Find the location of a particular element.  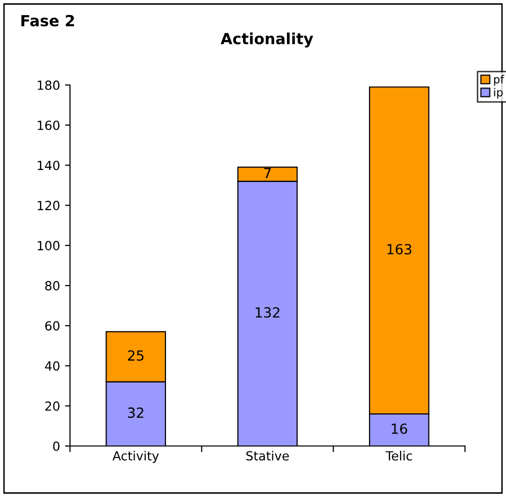

y-tick-label: 60 is located at coordinates (52, 326).